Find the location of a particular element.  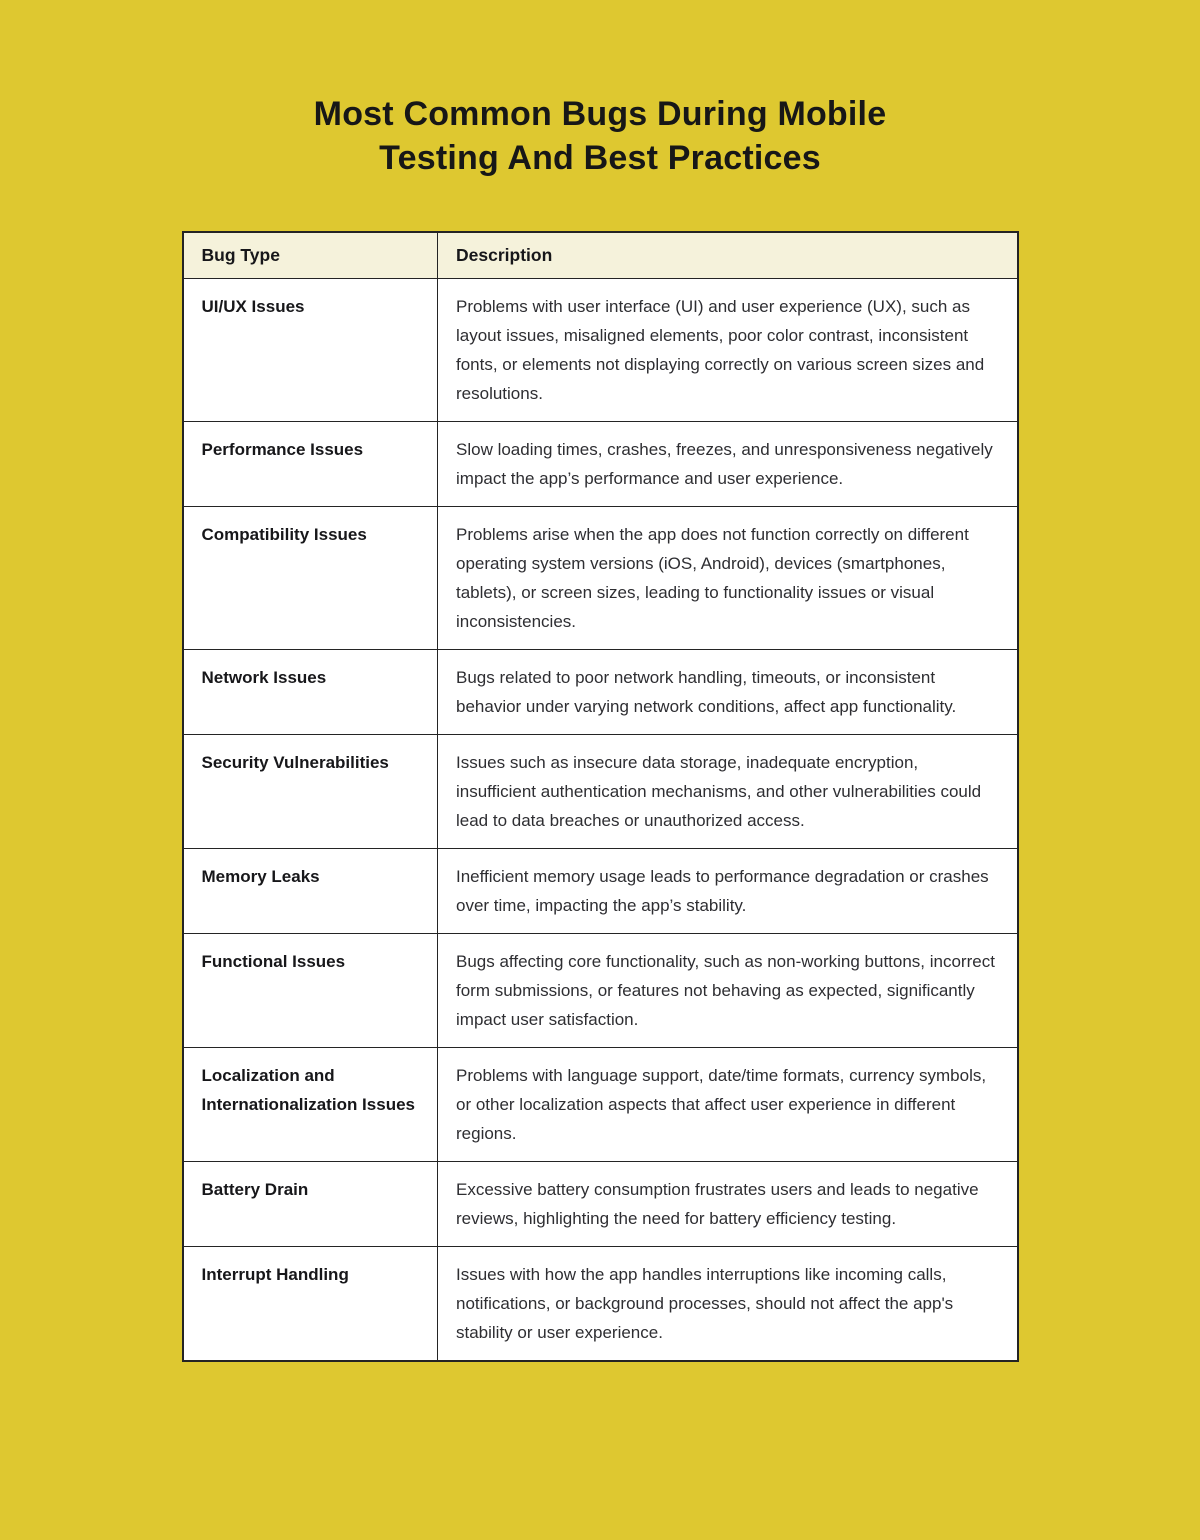

bug-type-cell: Compatibility Issues is located at coordinates (310, 578).